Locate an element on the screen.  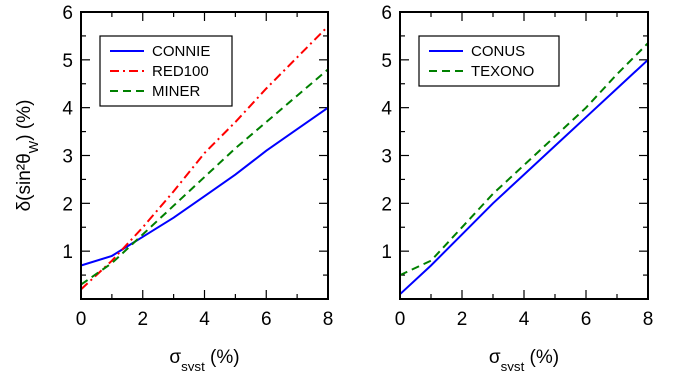
legend-label-miner: MINER is located at coordinates (176, 91).